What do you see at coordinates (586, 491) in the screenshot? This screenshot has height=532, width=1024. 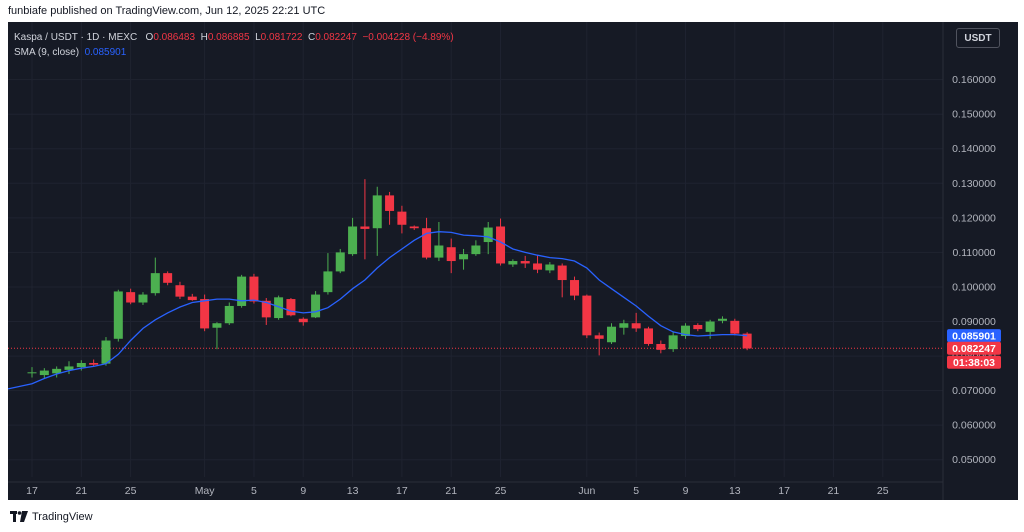 I see `x-tick-label: Jun` at bounding box center [586, 491].